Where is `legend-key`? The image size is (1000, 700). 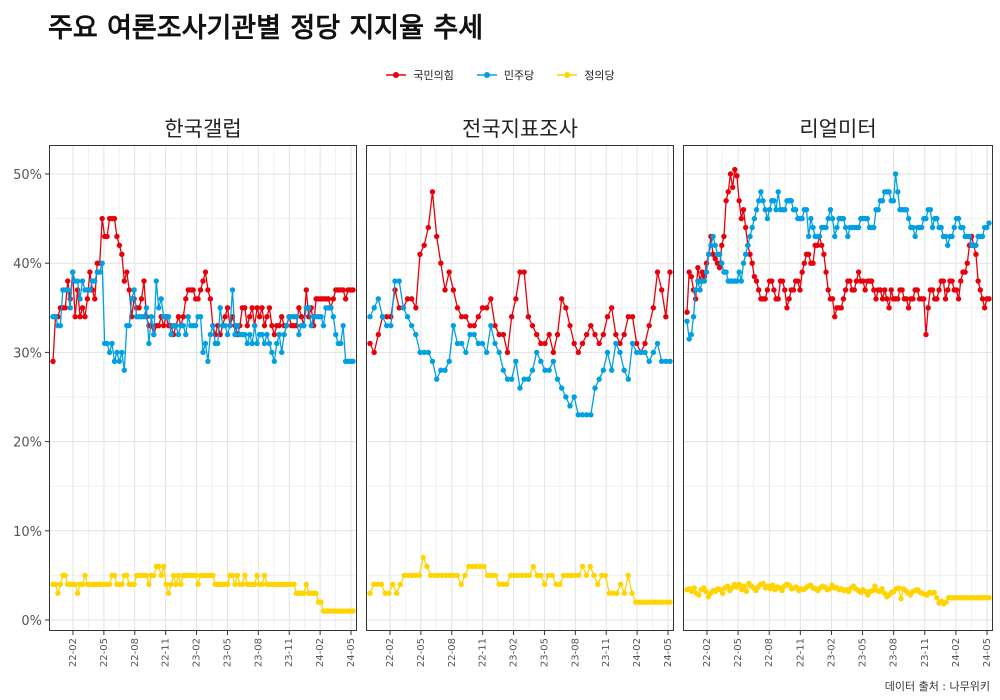 legend-key is located at coordinates (396, 75).